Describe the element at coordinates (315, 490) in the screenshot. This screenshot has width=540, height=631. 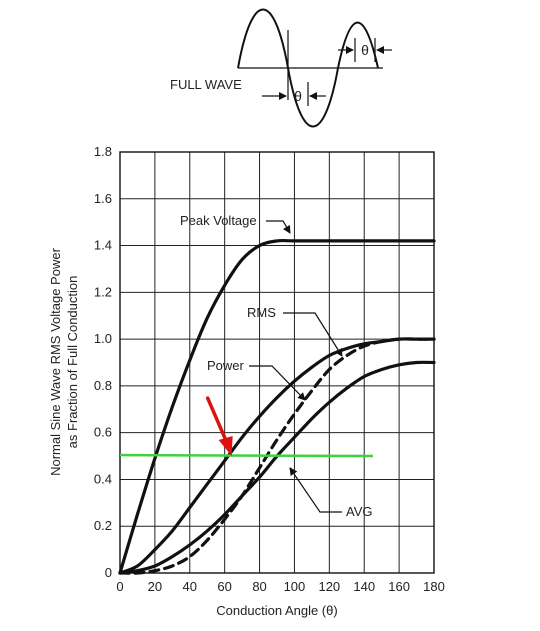
I see `callout-pointer-avg` at that location.